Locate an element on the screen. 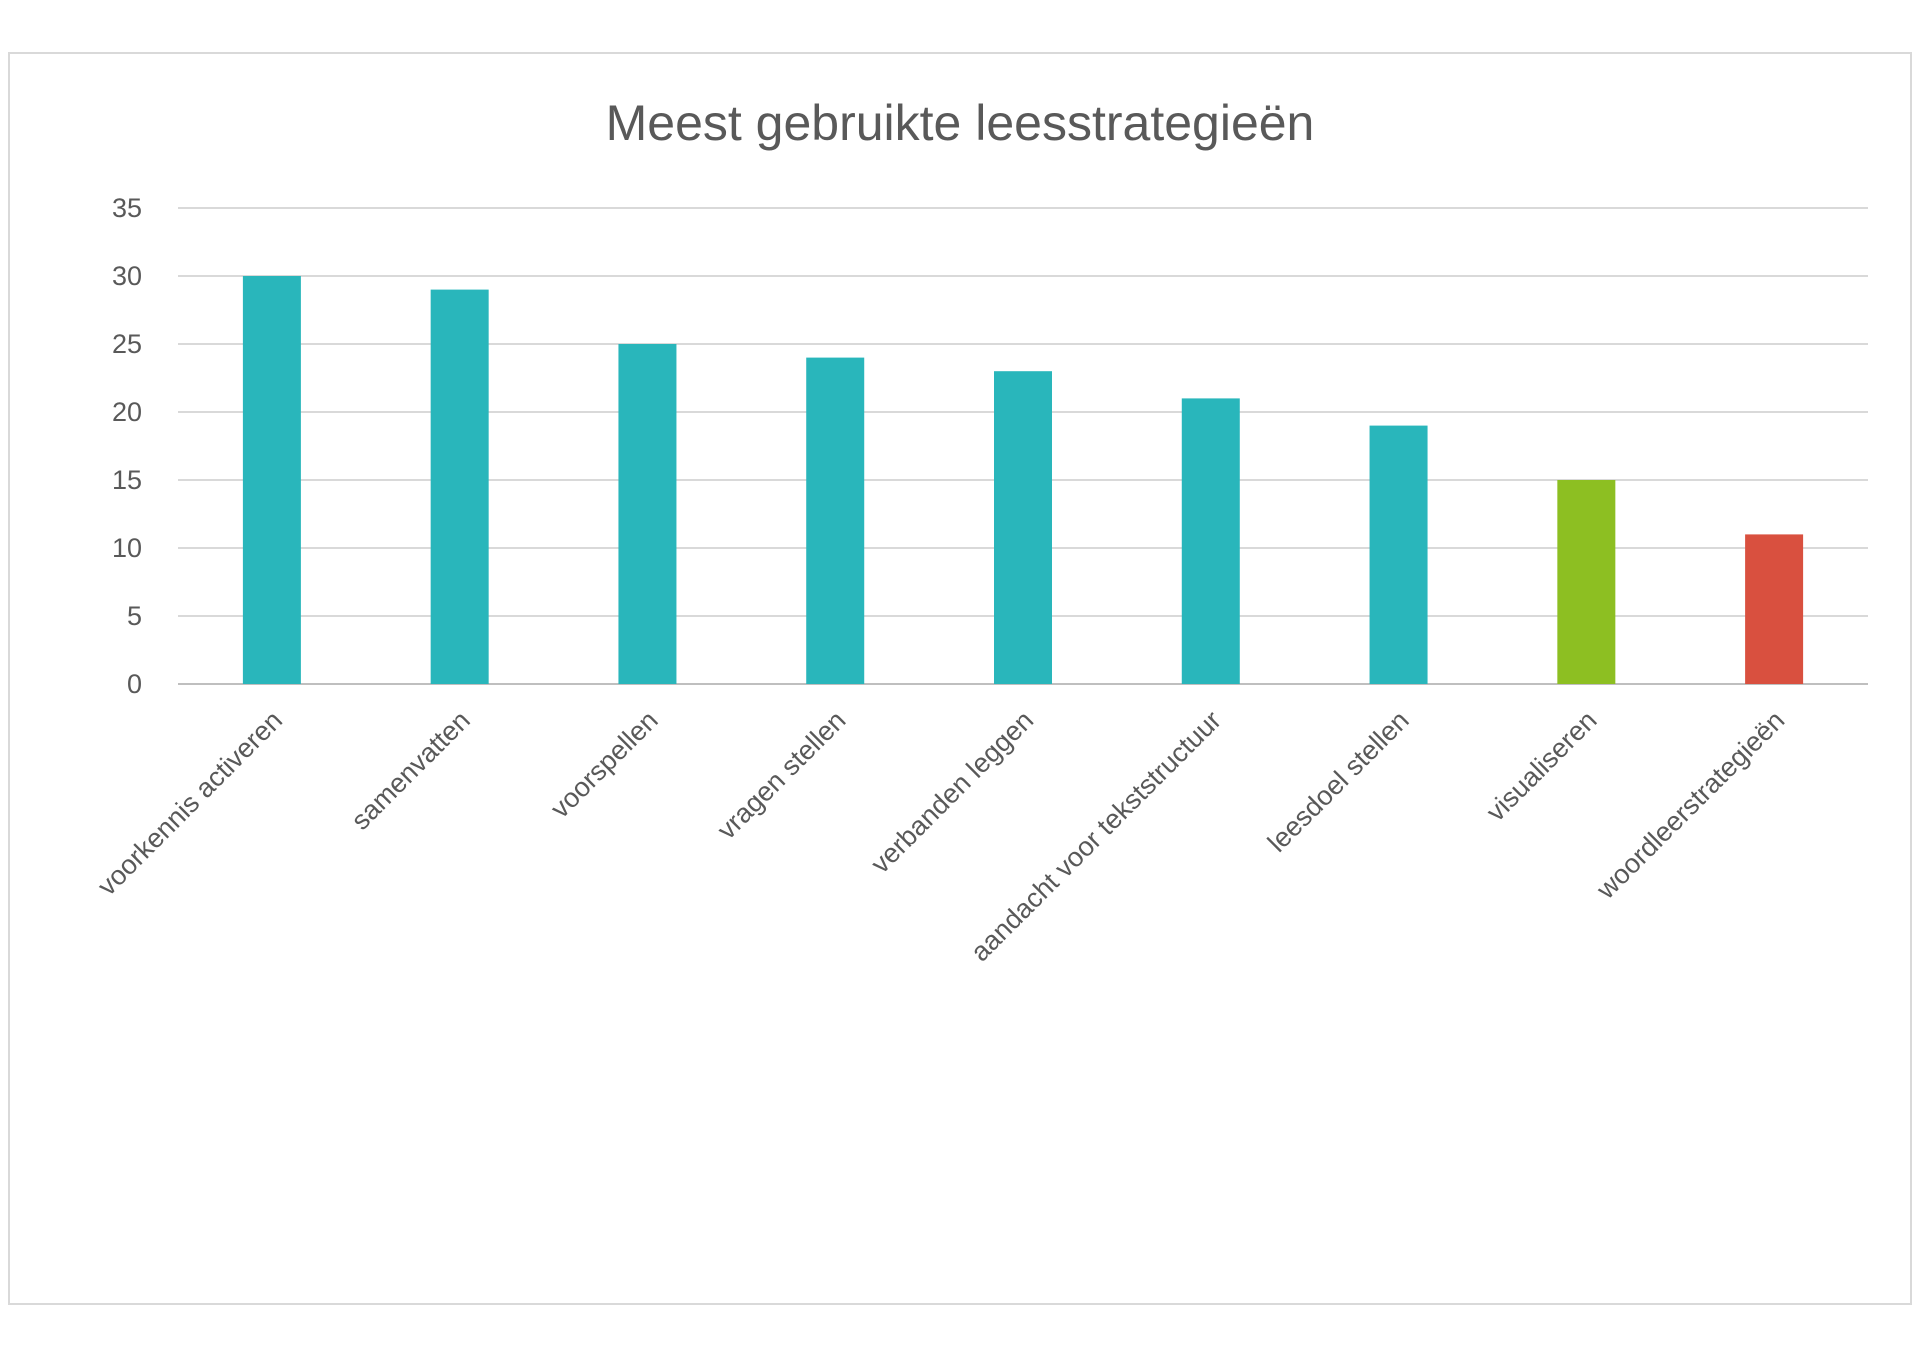 This screenshot has width=1920, height=1358. x-category-label: woordleerstrategieën is located at coordinates (1690, 805).